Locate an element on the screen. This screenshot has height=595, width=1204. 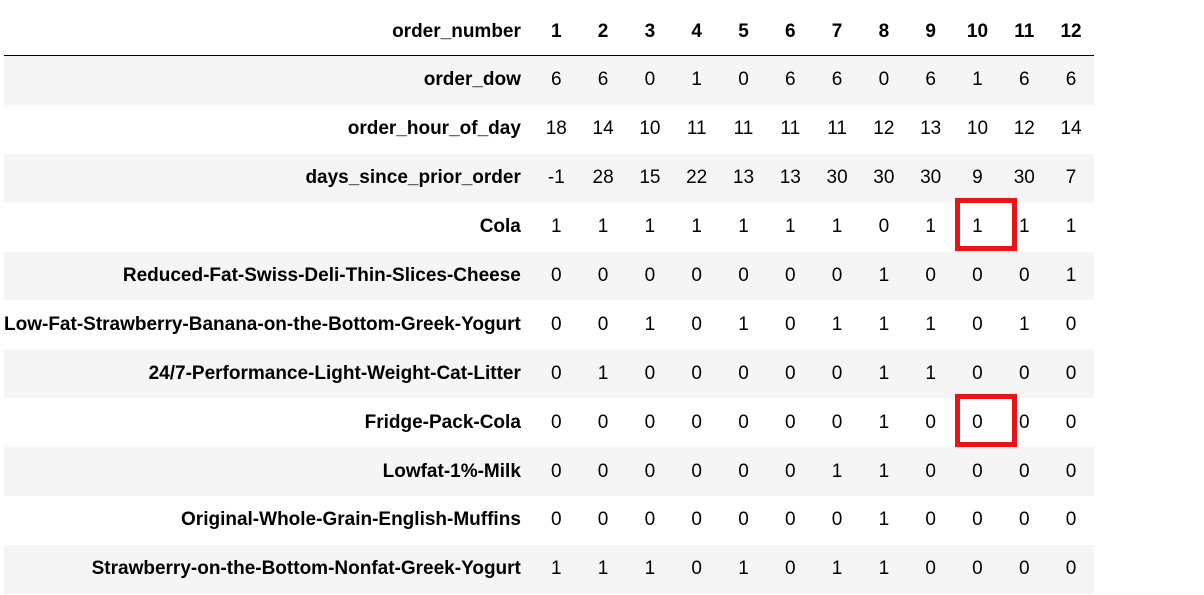
row-label: Original-Whole-Grain-English-Muffins is located at coordinates (351, 520).